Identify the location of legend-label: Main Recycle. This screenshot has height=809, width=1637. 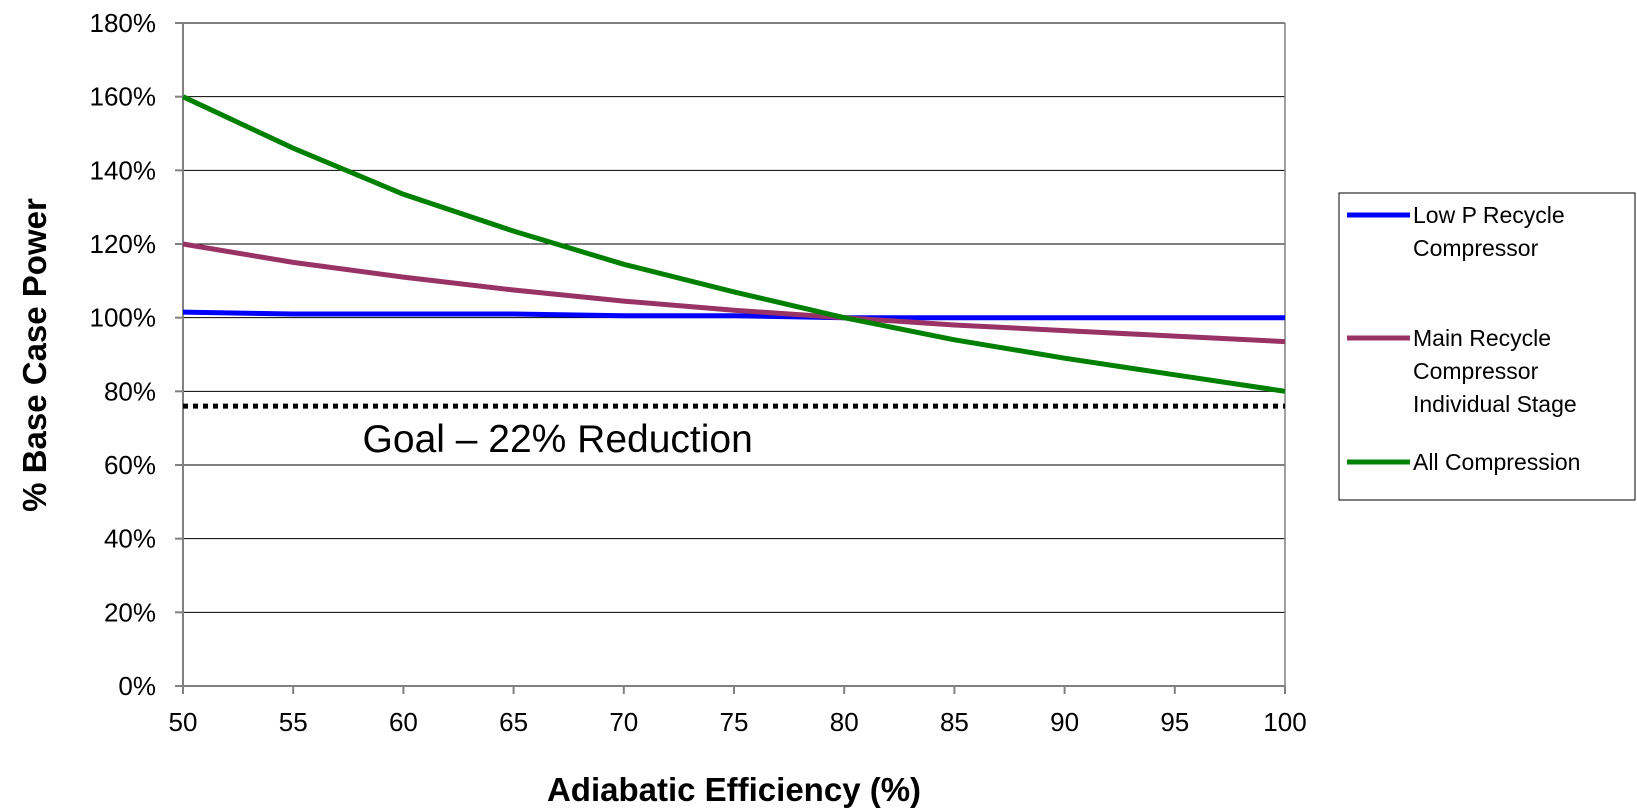
(1482, 338).